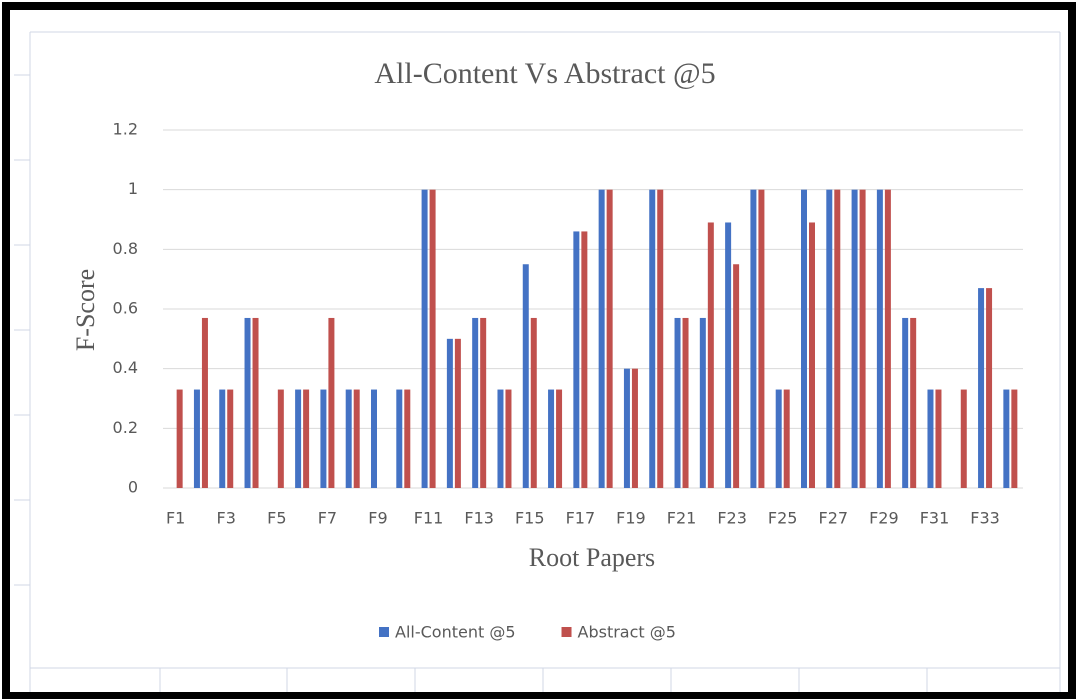 The image size is (1076, 699). What do you see at coordinates (125, 367) in the screenshot?
I see `y-tick-label: 0.4` at bounding box center [125, 367].